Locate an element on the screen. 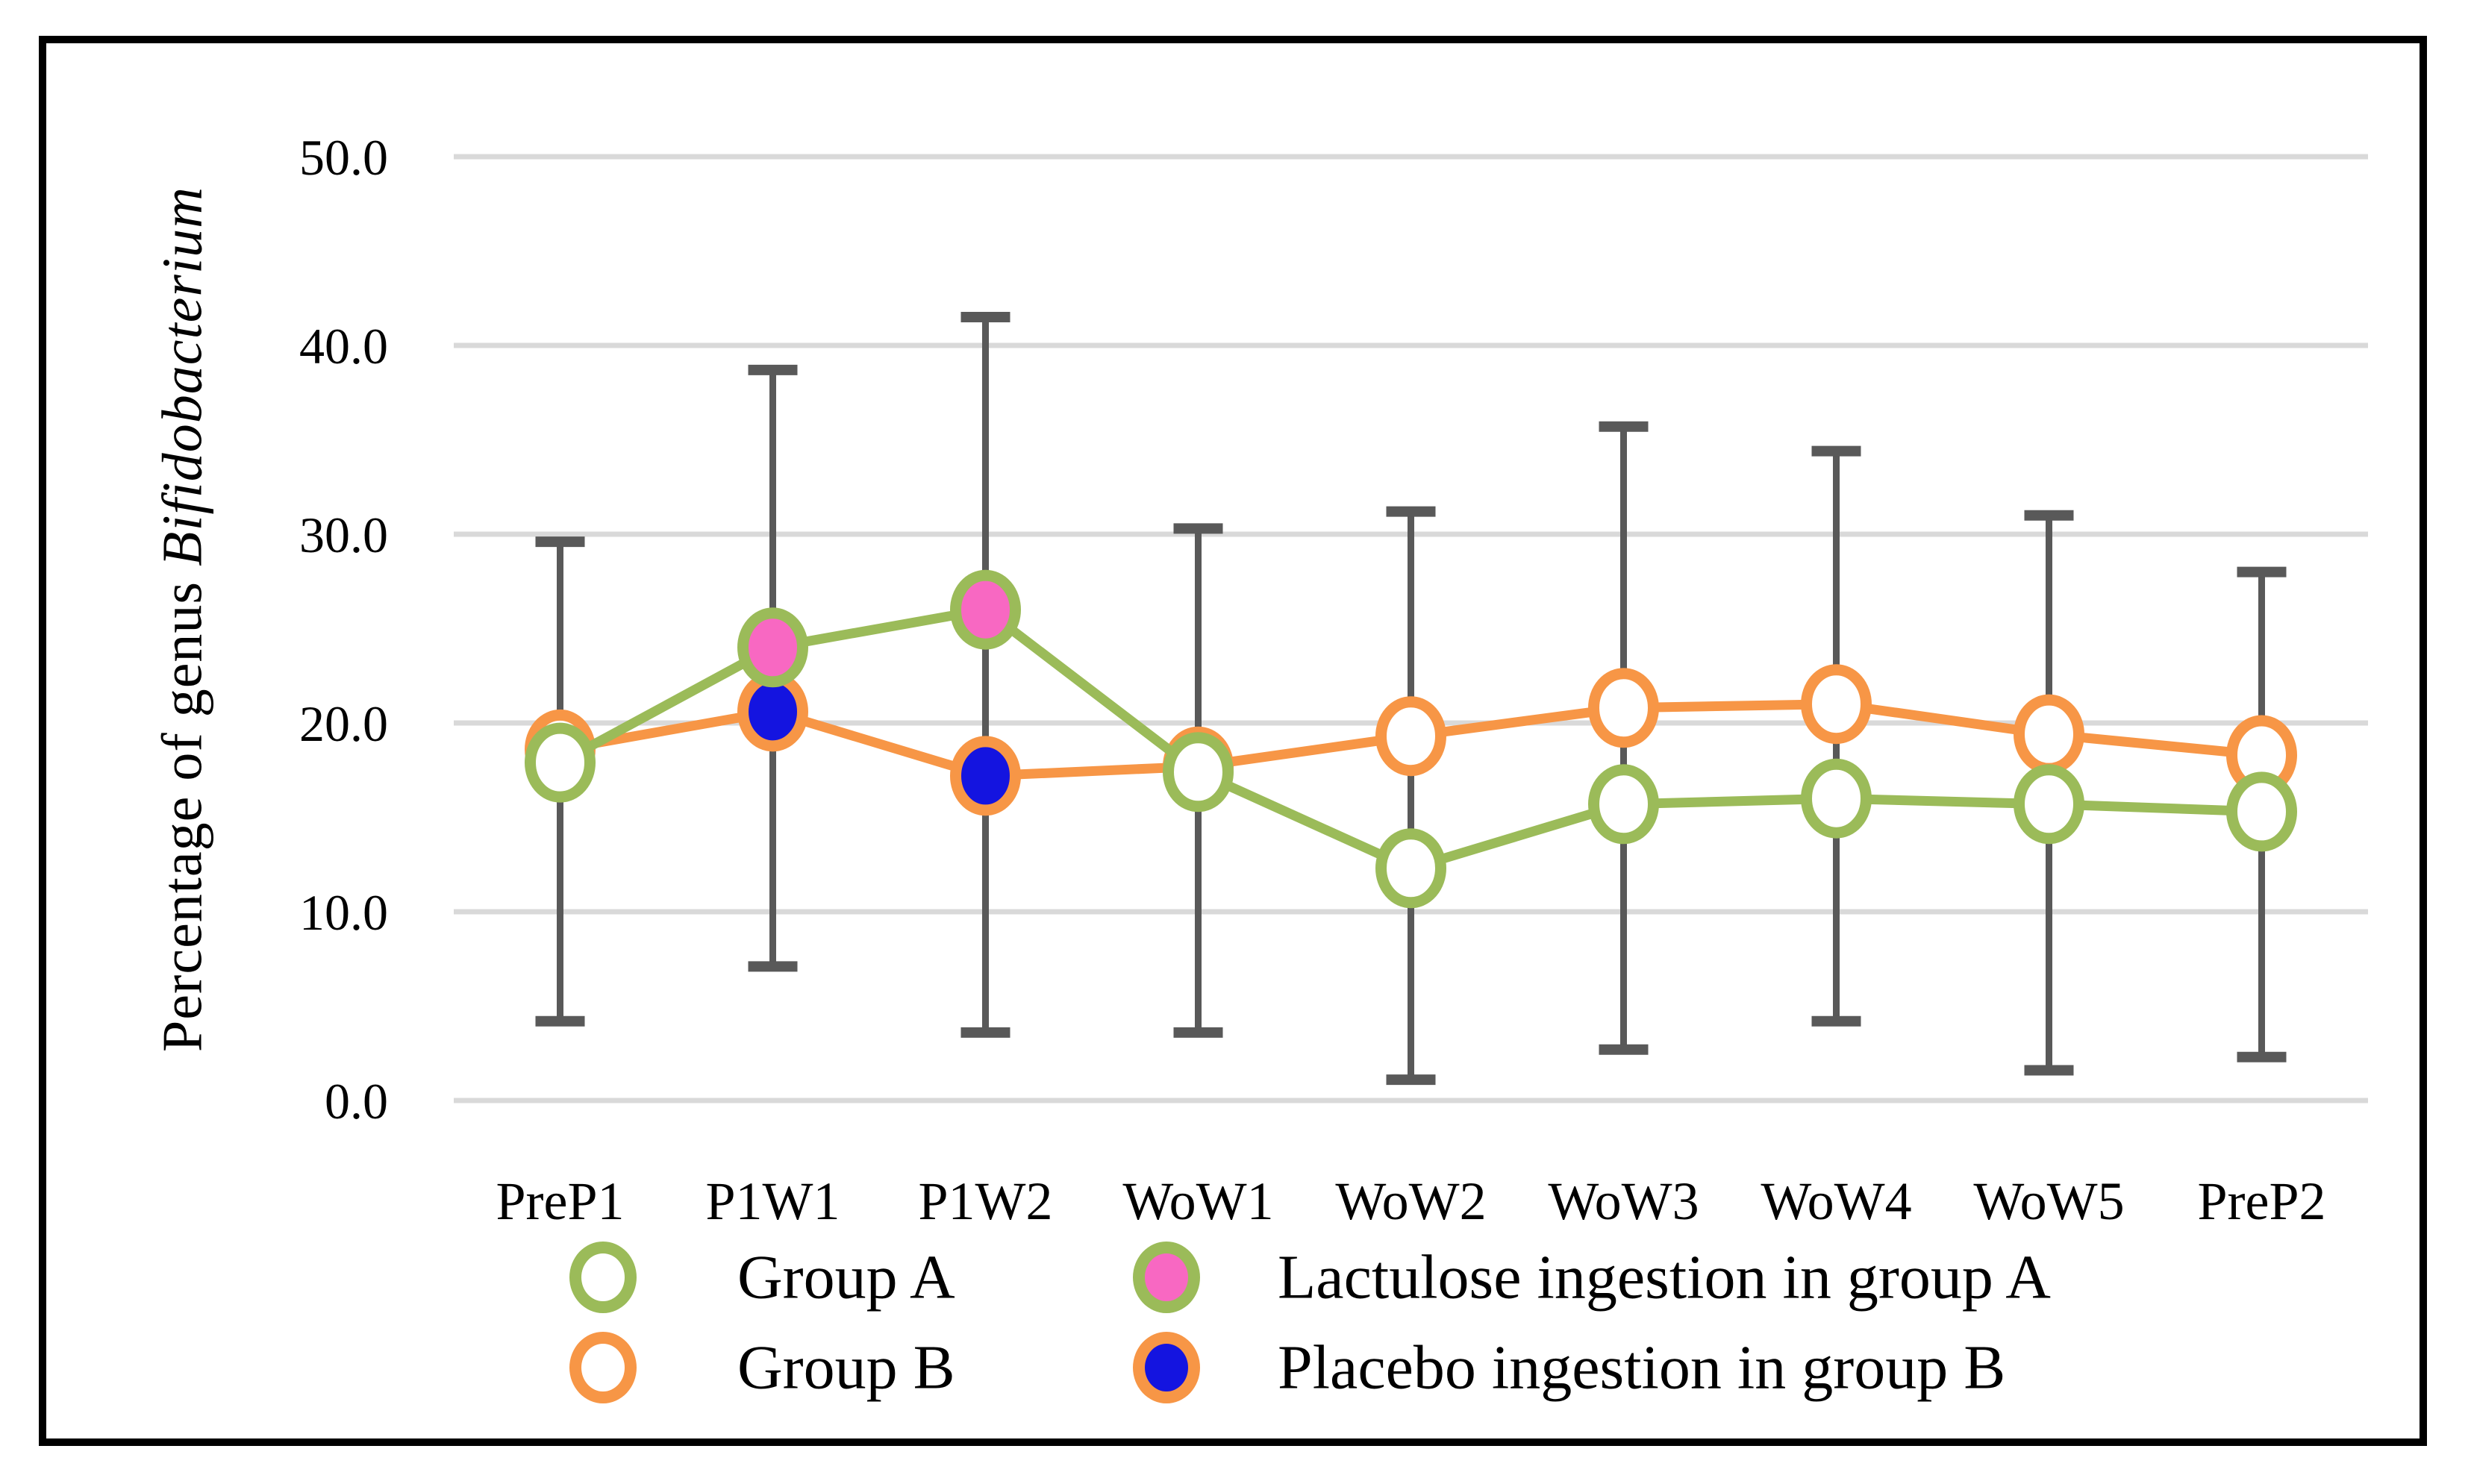 Image resolution: width=2471 pixels, height=1484 pixels. y-tick-label: 30.0 is located at coordinates (343, 535).